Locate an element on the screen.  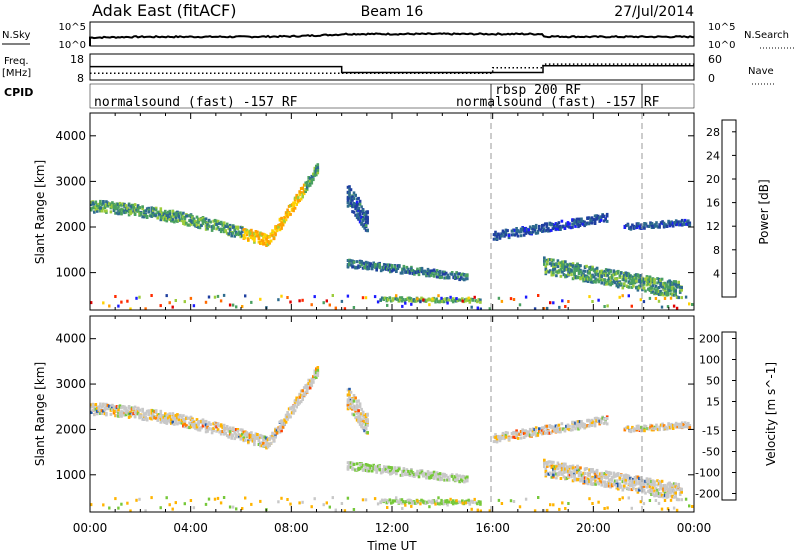
frequency-right-tick-high: 60 is located at coordinates (715, 59).